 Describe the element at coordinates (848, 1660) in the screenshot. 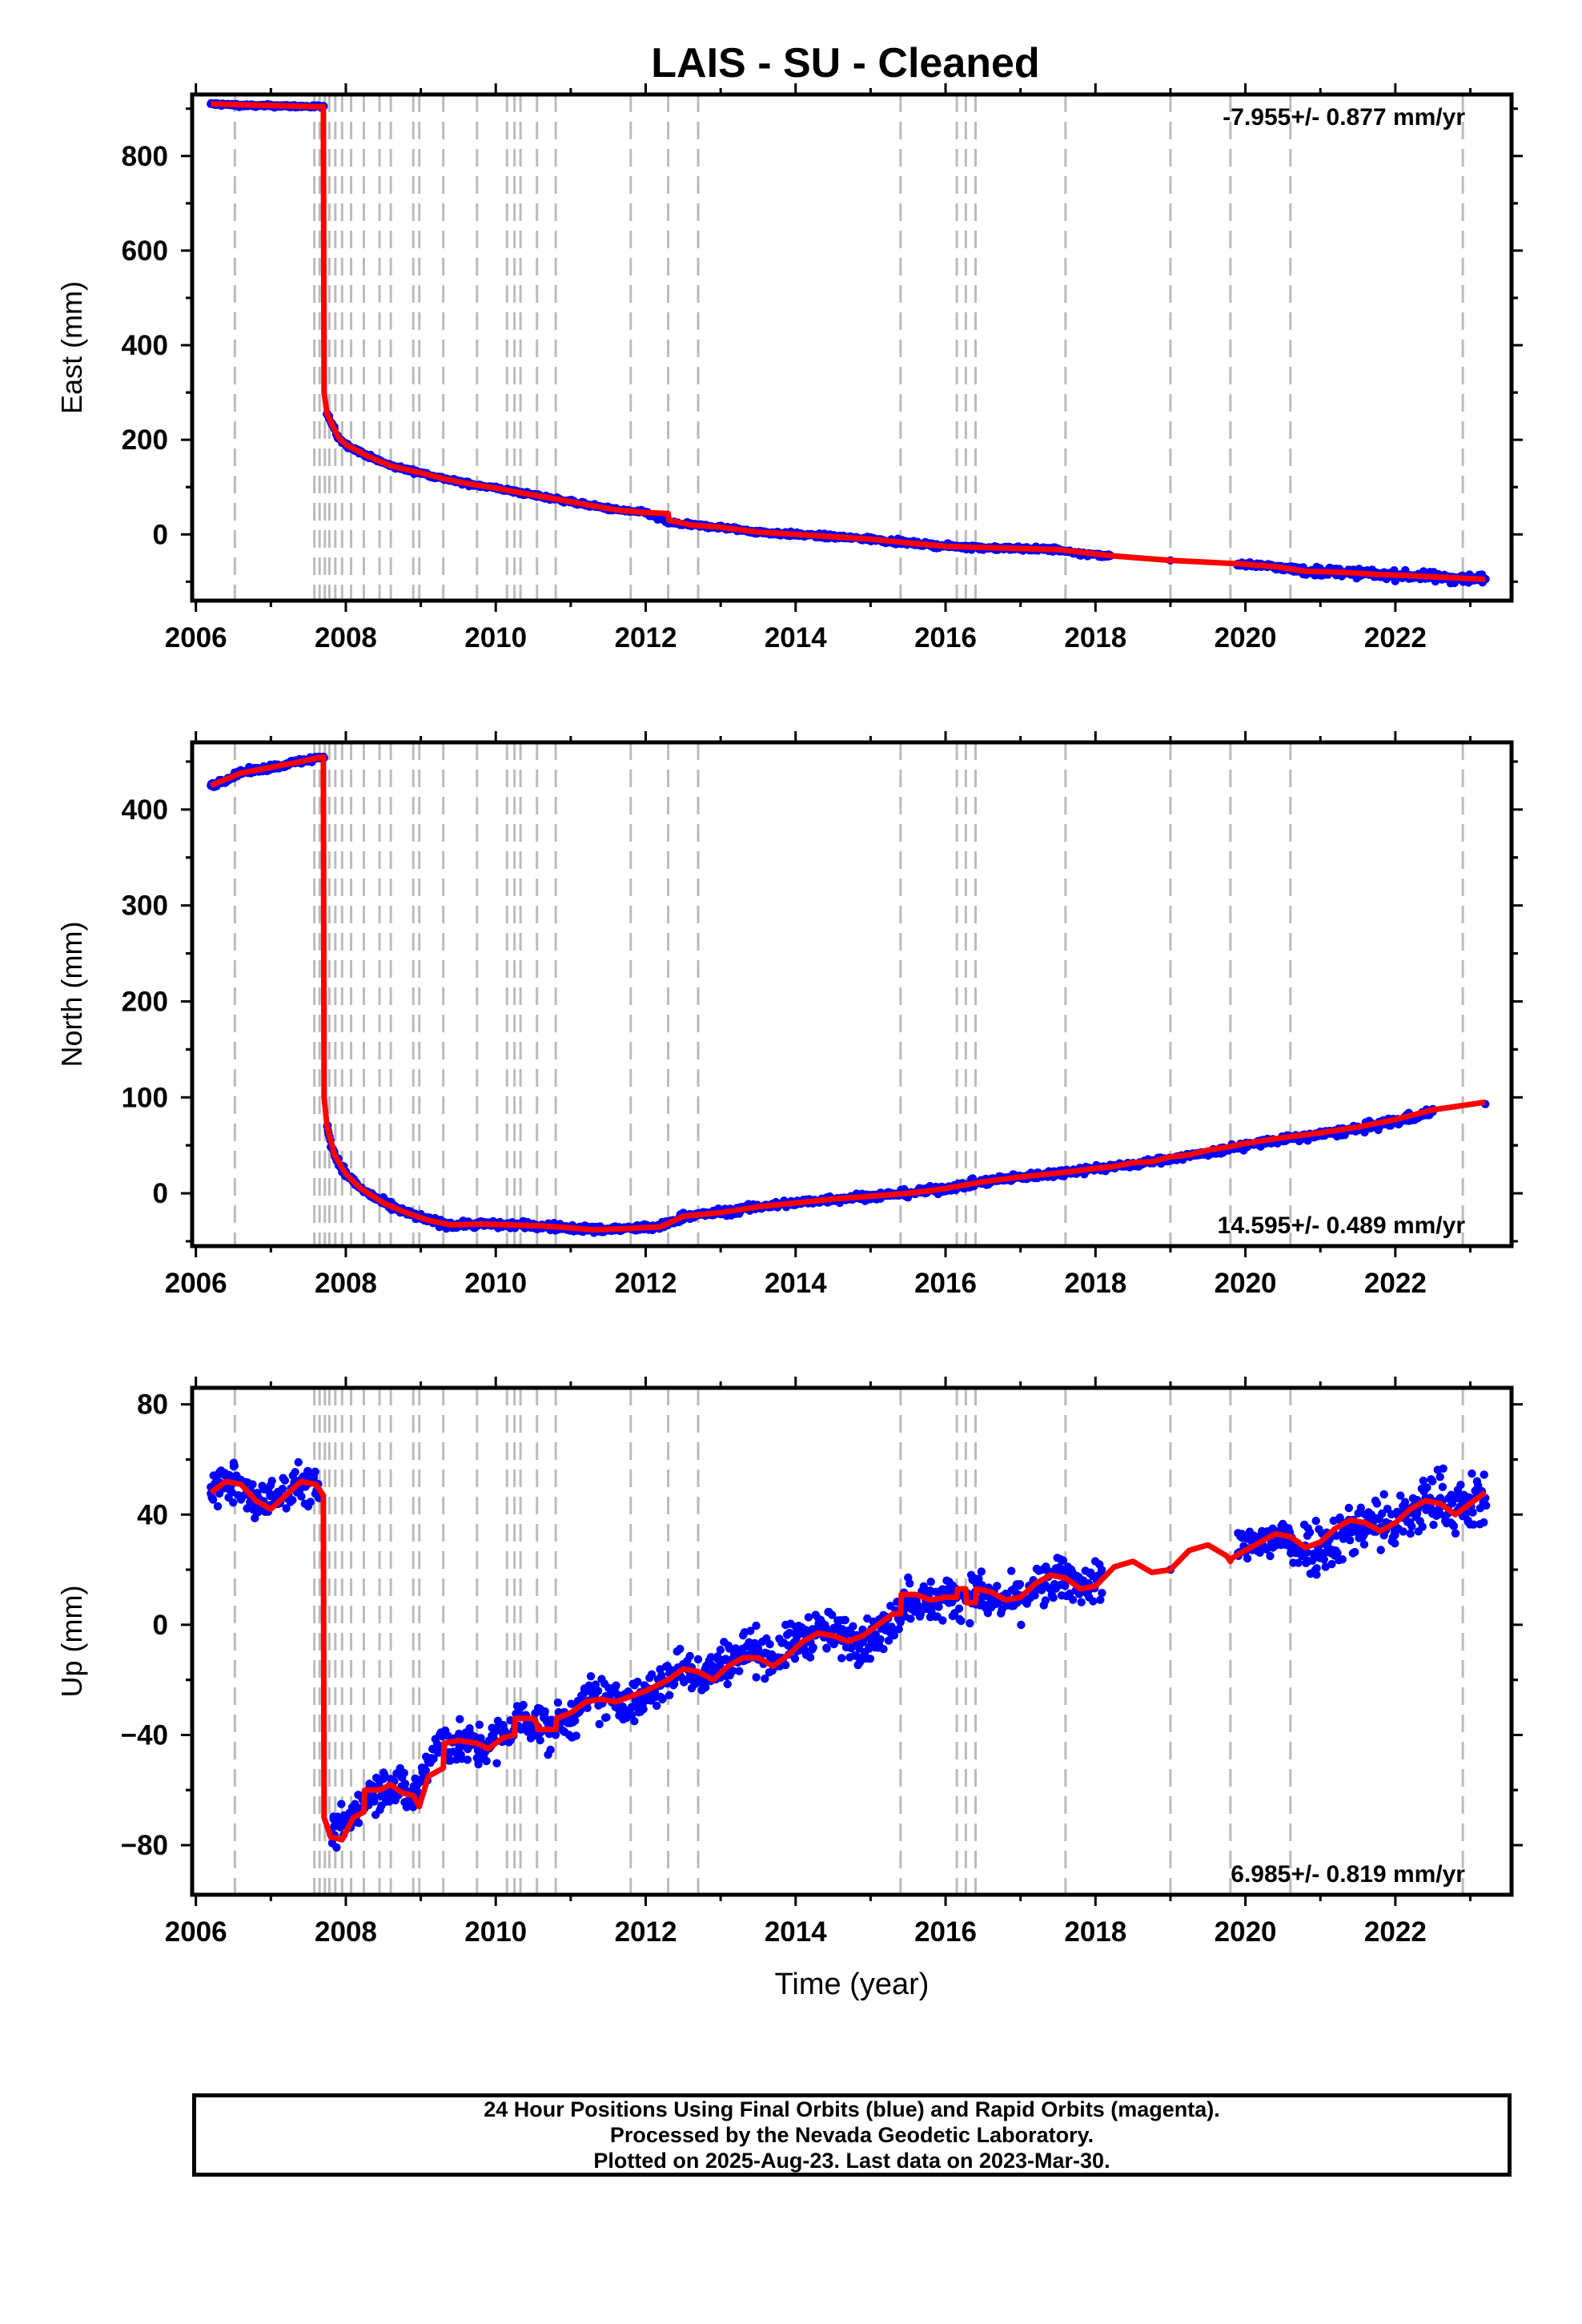

I see `model-fit-line` at that location.